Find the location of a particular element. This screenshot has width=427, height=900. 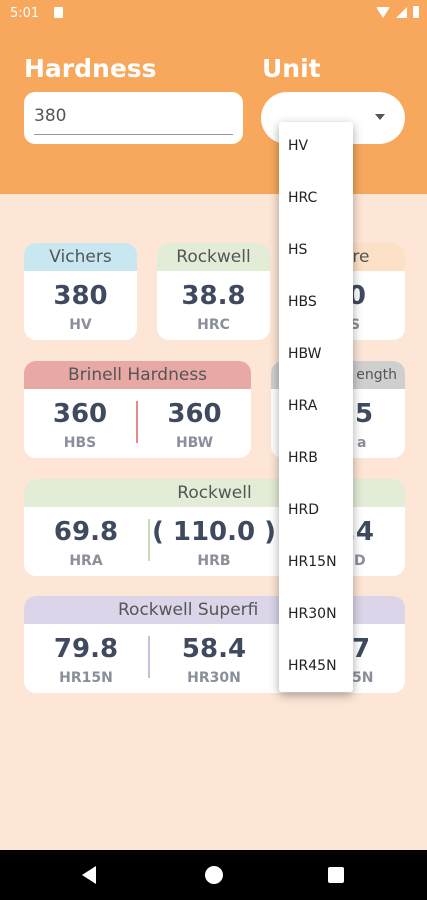

hardness-label: Hardness is located at coordinates (90, 68).